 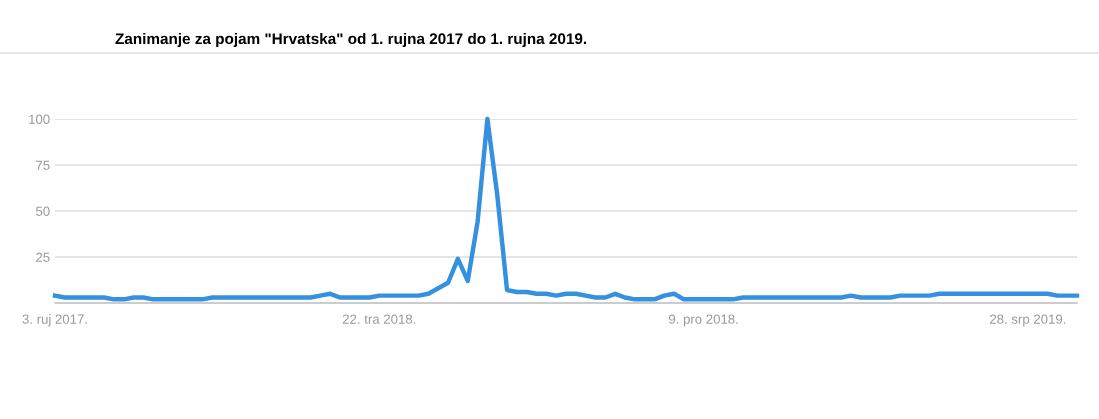 What do you see at coordinates (54, 320) in the screenshot?
I see `x-tick-label: 3. ruj 2017.` at bounding box center [54, 320].